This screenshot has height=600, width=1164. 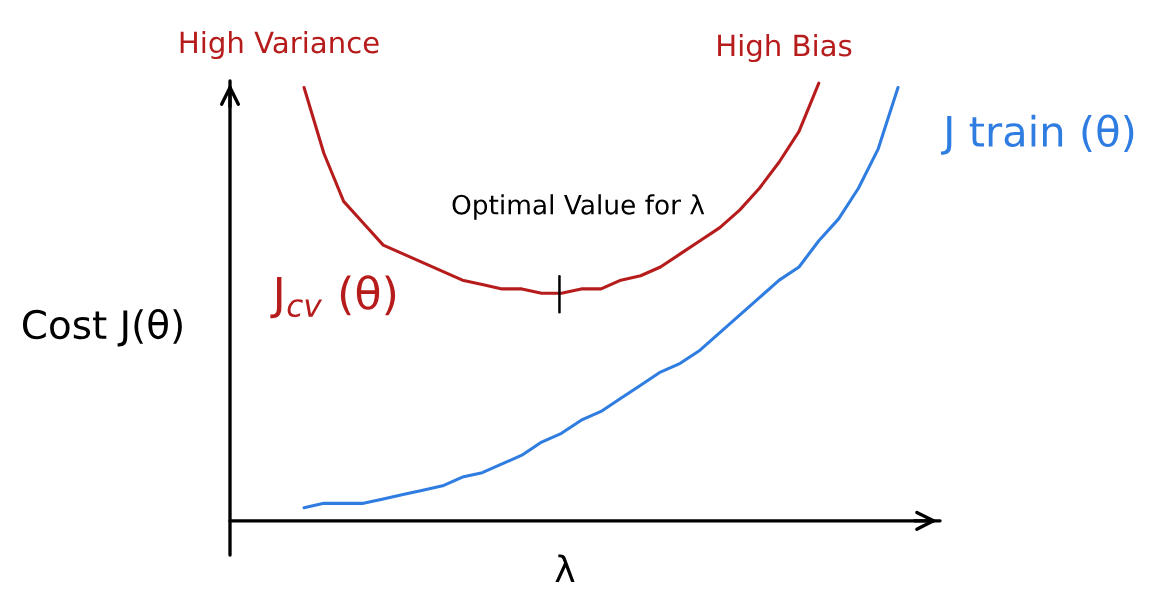 I want to click on series-label: J train (θ), so click(x=1037, y=134).